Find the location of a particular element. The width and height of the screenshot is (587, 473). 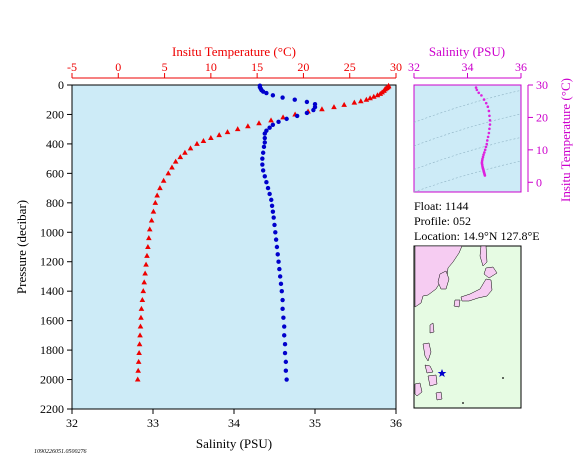

pressure-tick-label: 800 is located at coordinates (55, 203).